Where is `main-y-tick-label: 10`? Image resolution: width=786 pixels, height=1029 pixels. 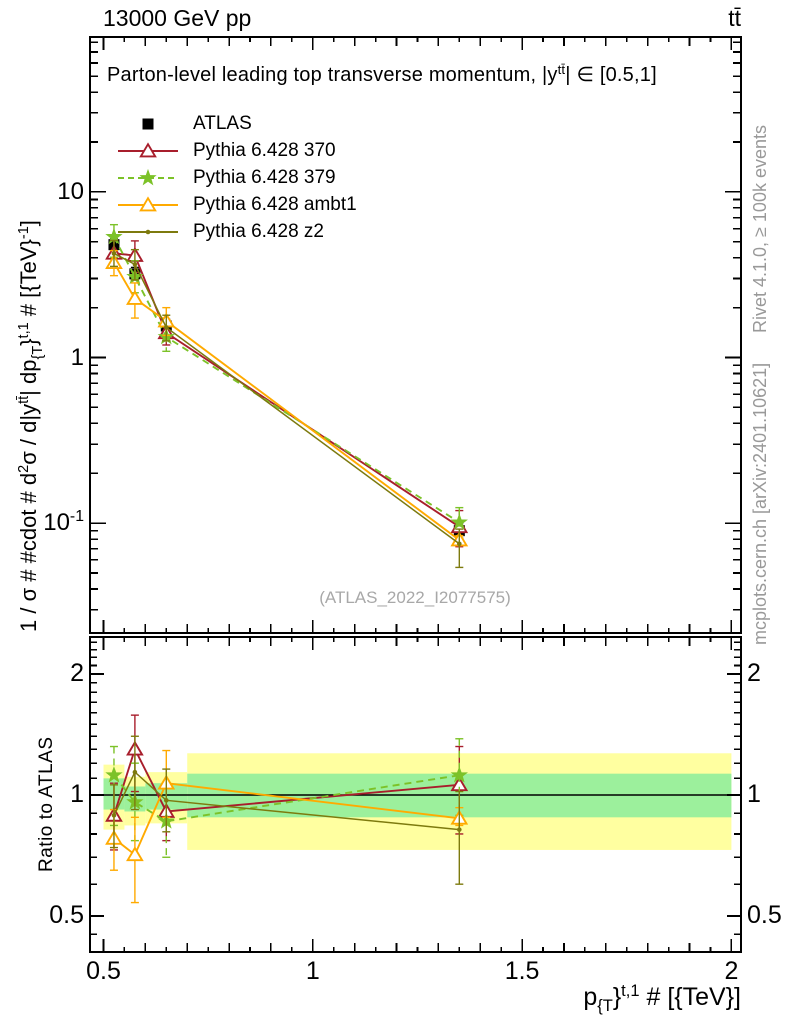 main-y-tick-label: 10 is located at coordinates (70, 191).